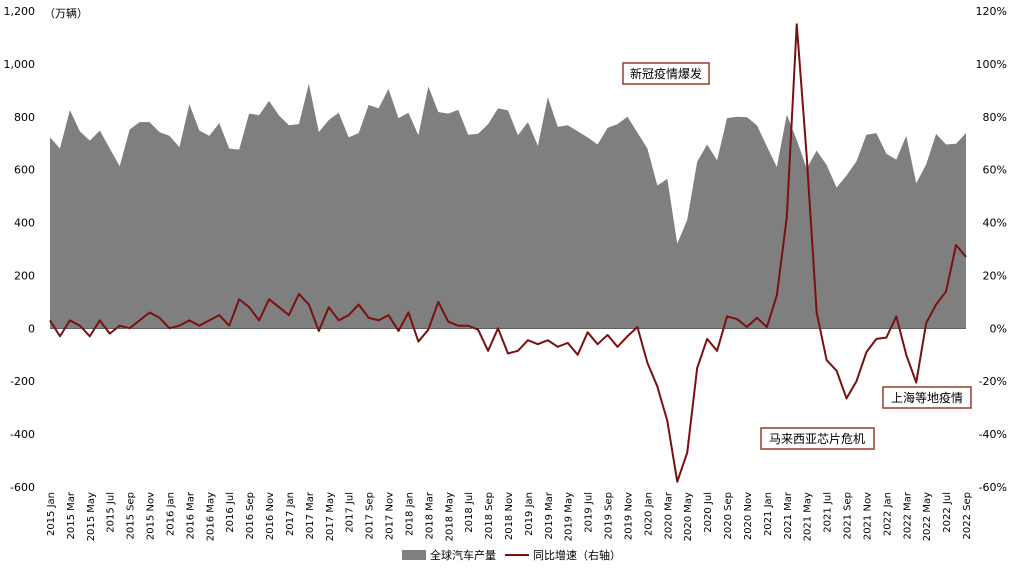 The width and height of the screenshot is (1015, 571). What do you see at coordinates (463, 555) in the screenshot?
I see `legend-label-production: 全球汽车产量` at bounding box center [463, 555].